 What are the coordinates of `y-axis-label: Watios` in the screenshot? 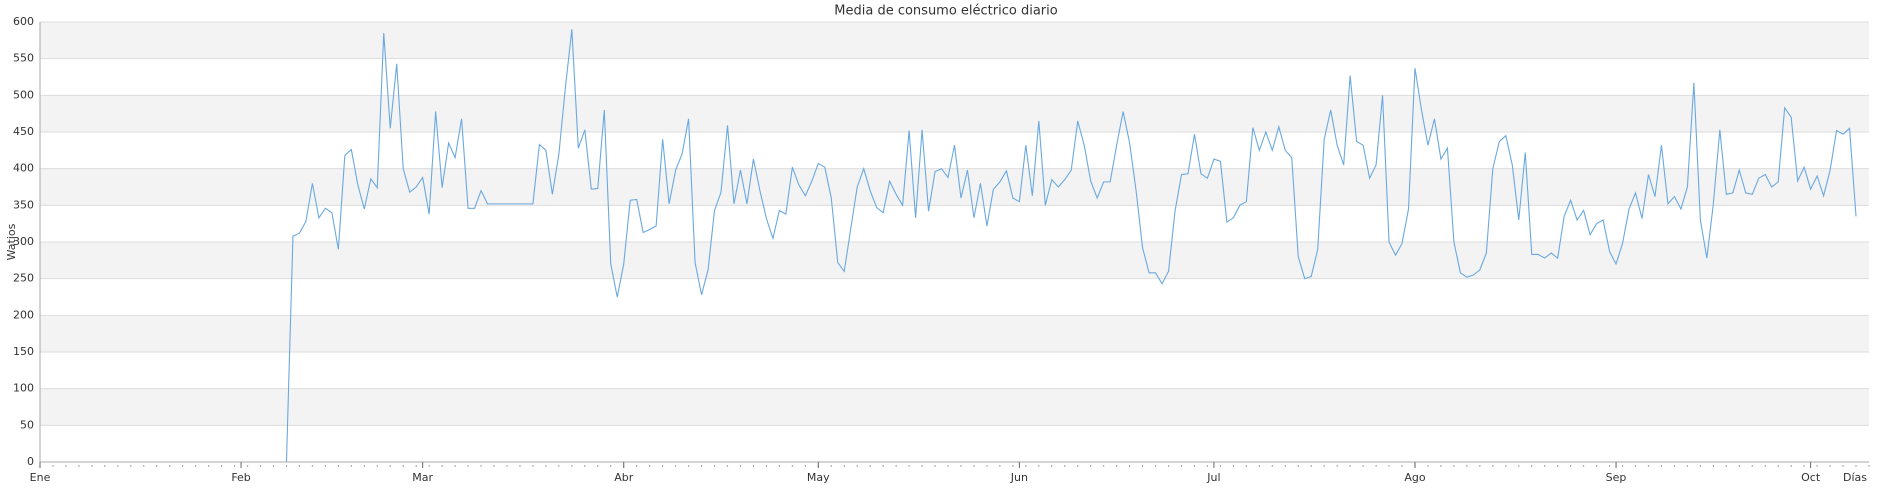 It's located at (11, 241).